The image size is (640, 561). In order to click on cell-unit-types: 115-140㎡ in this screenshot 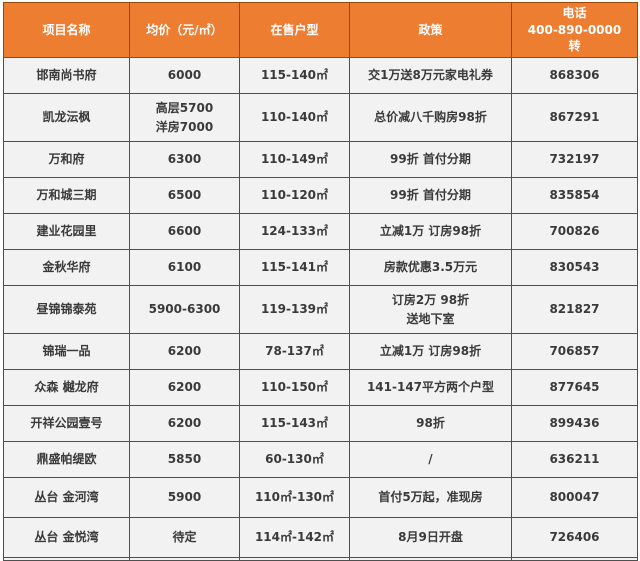, I will do `click(294, 75)`.